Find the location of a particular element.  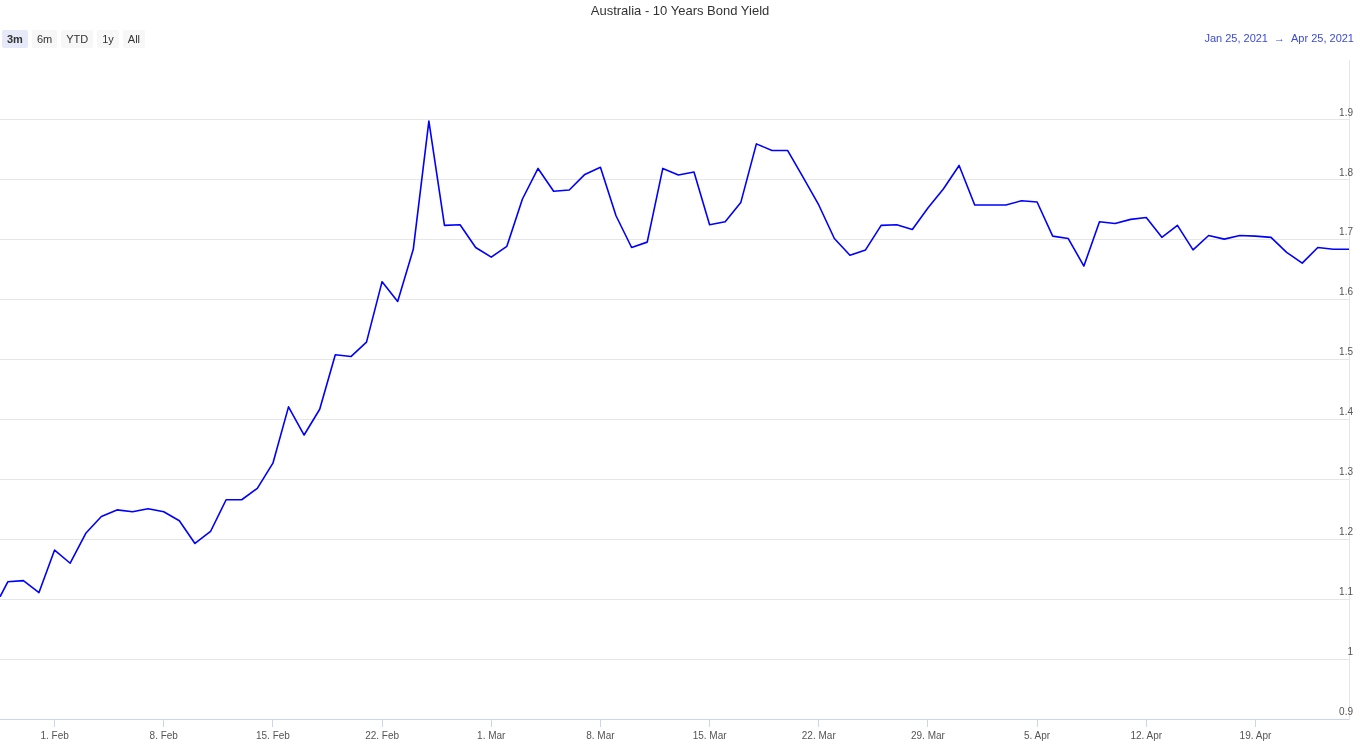

y-tick-label: 1.2 is located at coordinates (1346, 532).